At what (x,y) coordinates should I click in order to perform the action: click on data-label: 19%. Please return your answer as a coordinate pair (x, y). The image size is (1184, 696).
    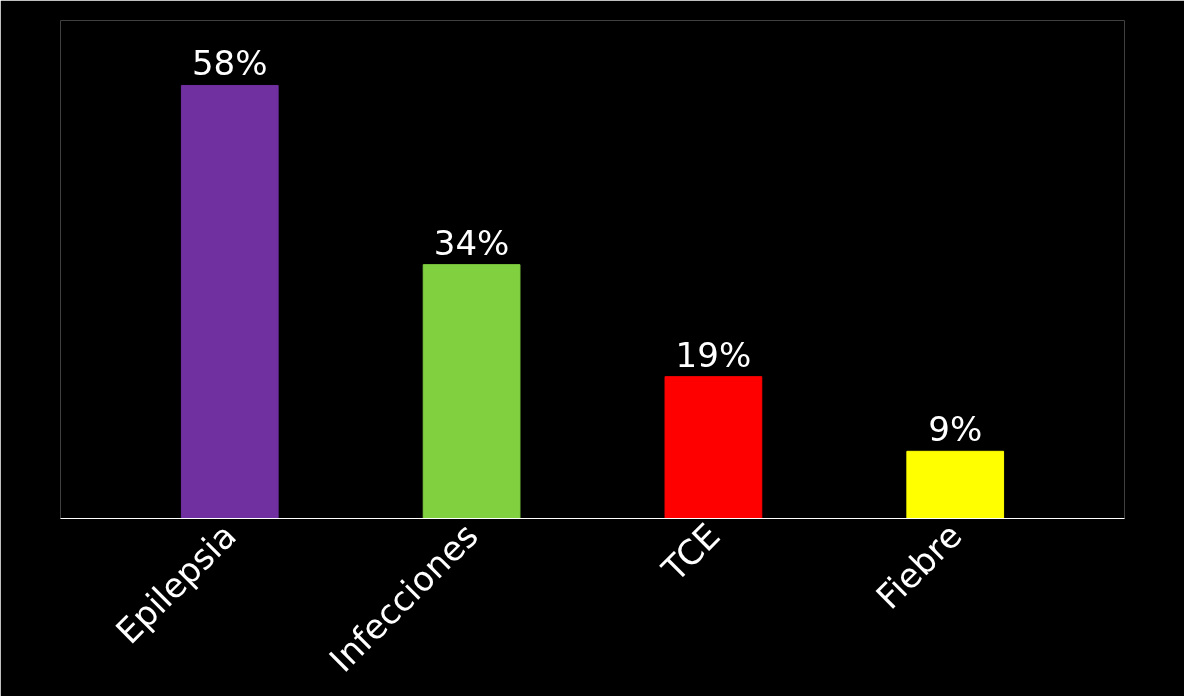
    Looking at the image, I should click on (713, 354).